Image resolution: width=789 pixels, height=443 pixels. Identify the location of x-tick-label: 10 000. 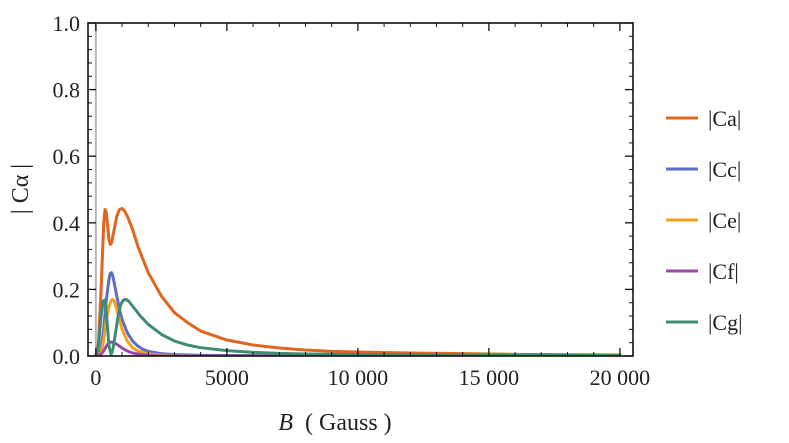
(358, 377).